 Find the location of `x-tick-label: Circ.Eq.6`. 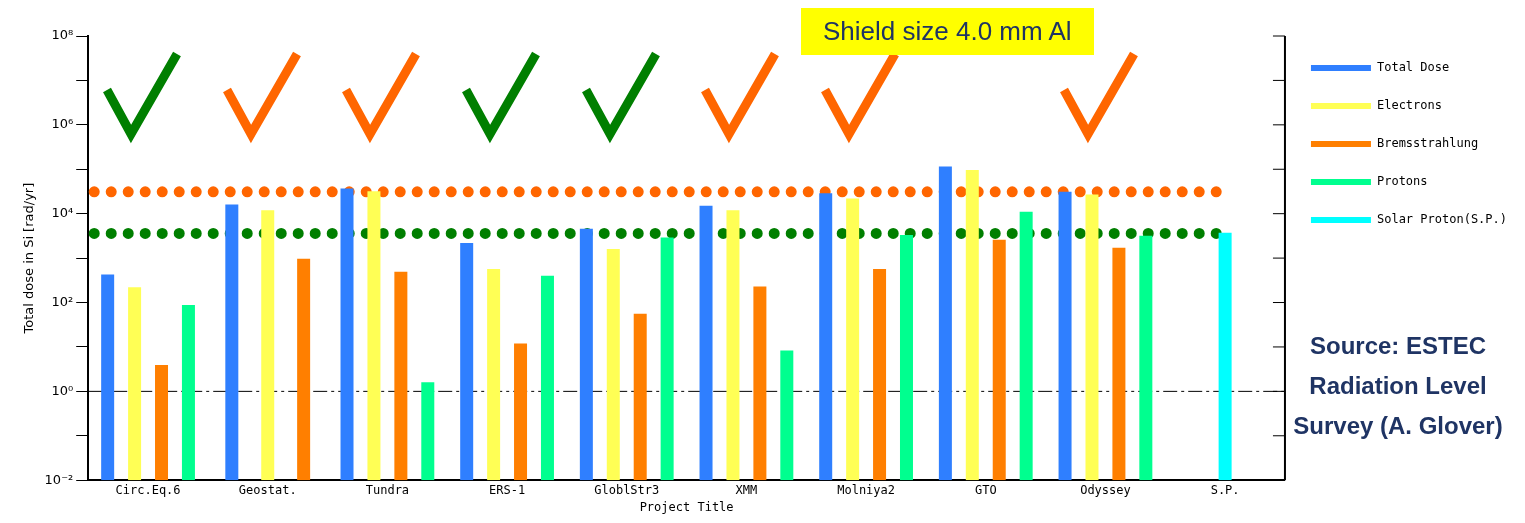

x-tick-label: Circ.Eq.6 is located at coordinates (148, 489).